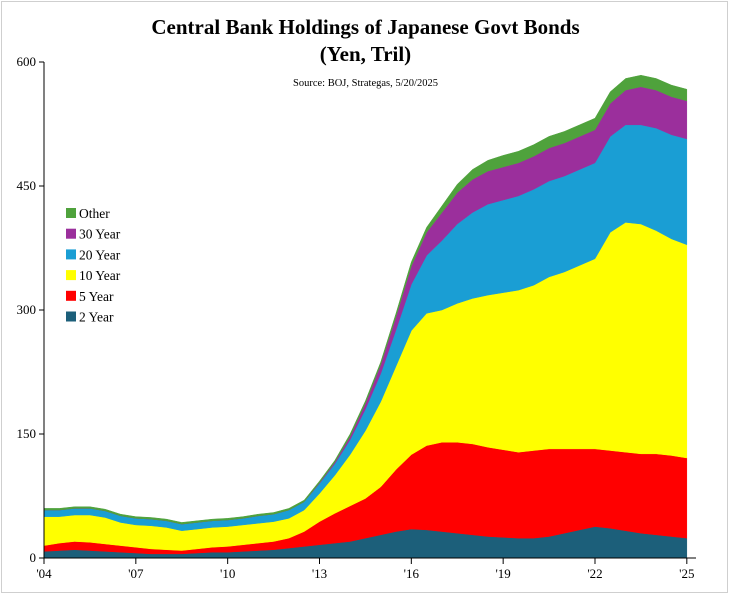 This screenshot has width=731, height=596. I want to click on legend-label-other: Other, so click(94, 213).